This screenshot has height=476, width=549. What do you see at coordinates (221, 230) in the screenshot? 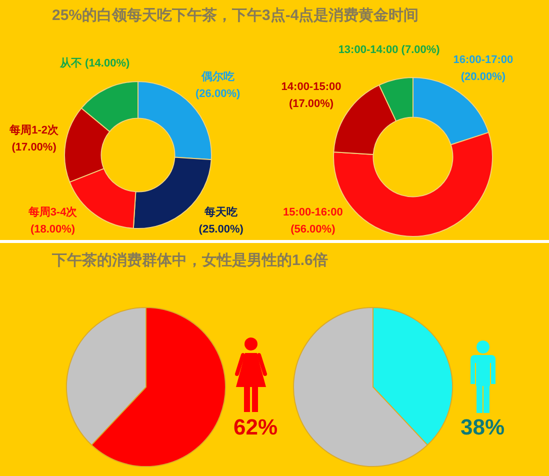
I see `data-label: (25.00%)` at bounding box center [221, 230].